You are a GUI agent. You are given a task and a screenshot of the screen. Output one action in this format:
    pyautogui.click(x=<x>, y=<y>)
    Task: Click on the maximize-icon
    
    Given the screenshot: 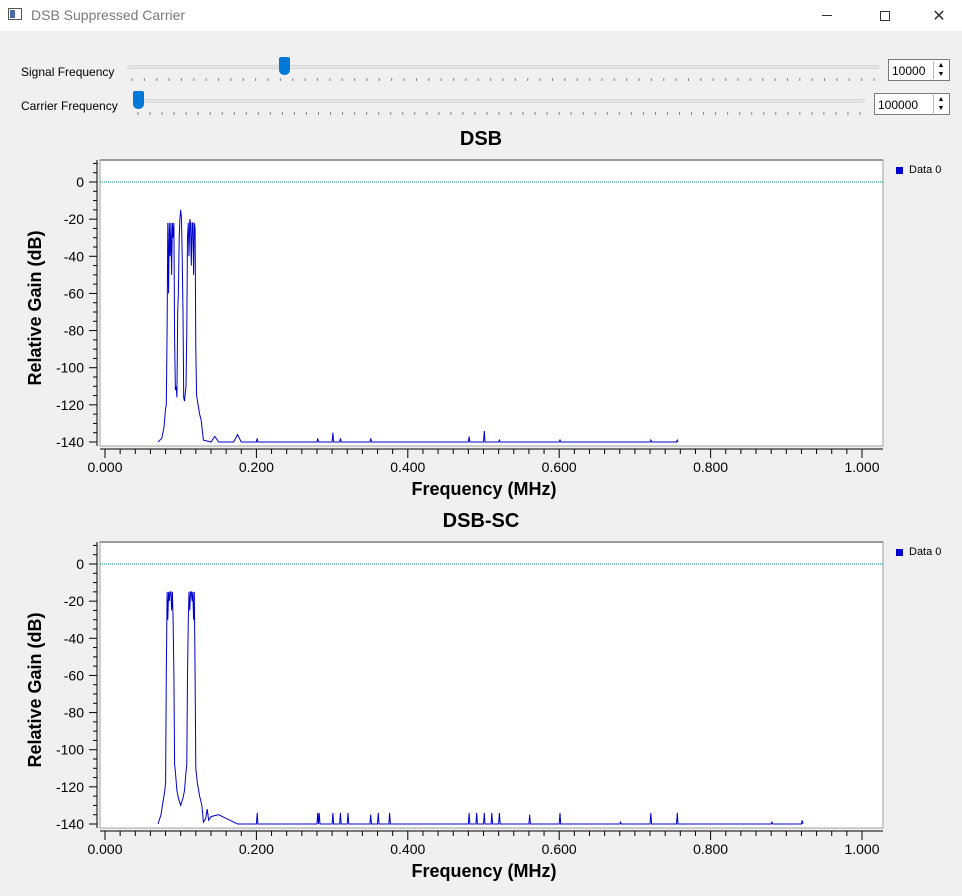 What is the action you would take?
    pyautogui.click(x=885, y=15)
    